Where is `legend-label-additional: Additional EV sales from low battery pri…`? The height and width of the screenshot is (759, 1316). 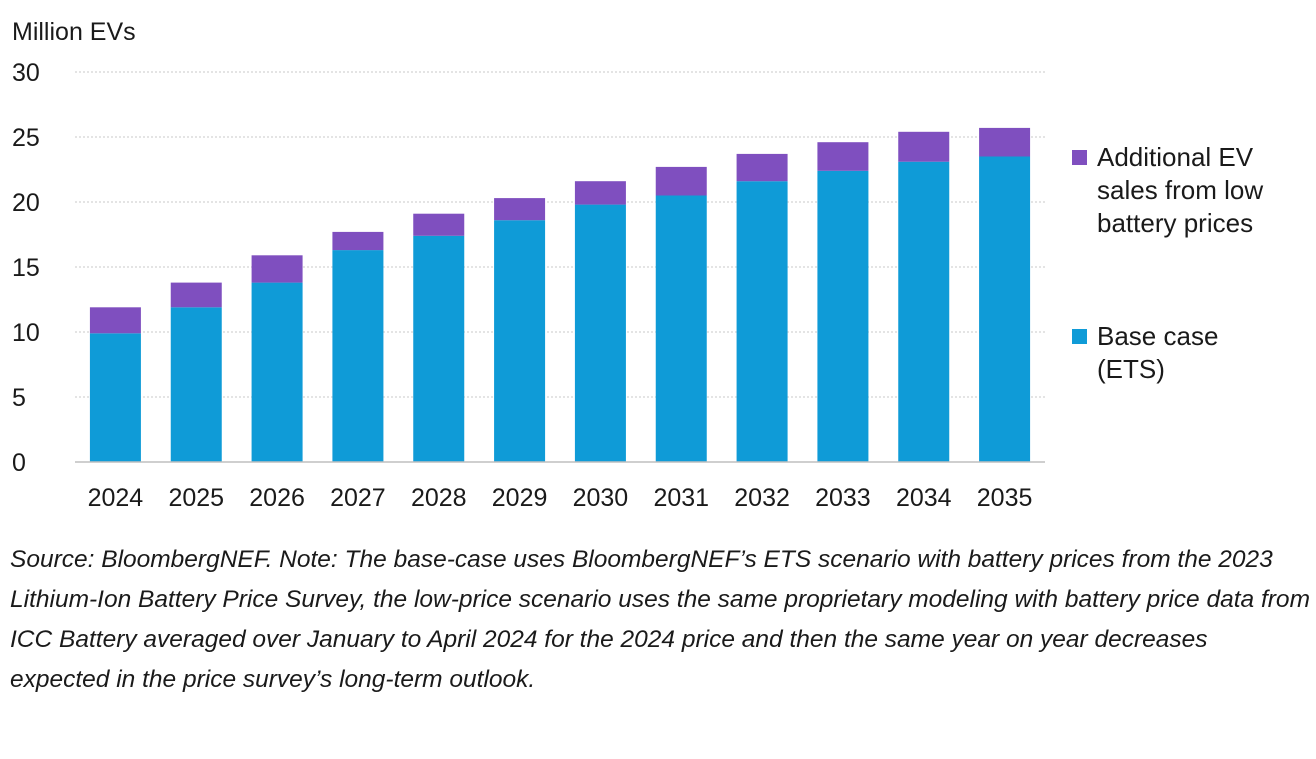 legend-label-additional: Additional EV sales from low battery pri… is located at coordinates (1180, 190).